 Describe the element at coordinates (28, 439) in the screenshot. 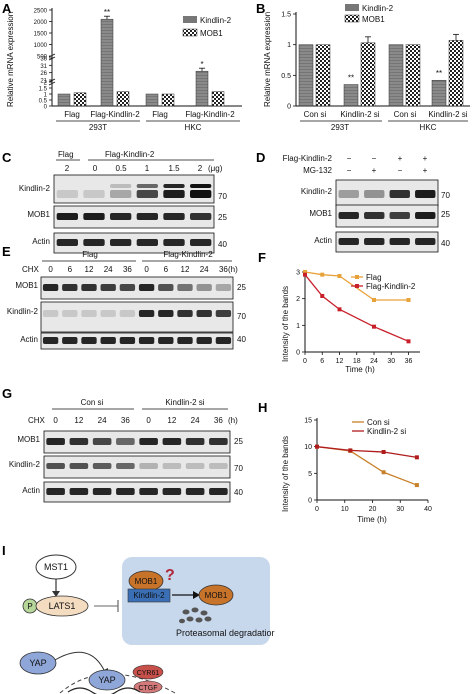

I see `blot-g-row-mob1: MOB1` at that location.